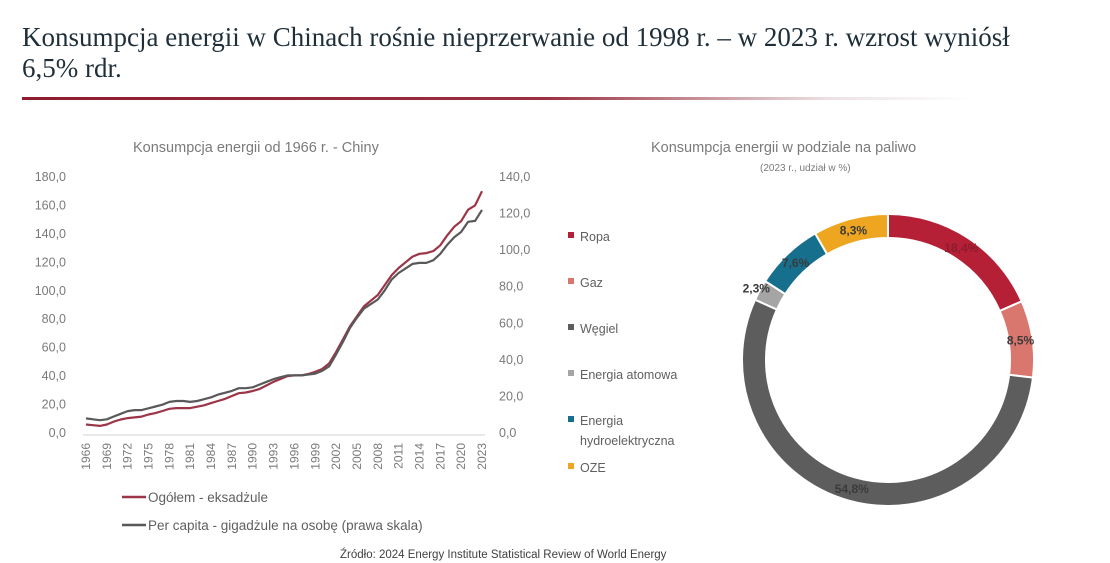 This screenshot has width=1110, height=563. What do you see at coordinates (805, 168) in the screenshot?
I see `donut-chart-subtitle: (2023 r., udział w %)` at bounding box center [805, 168].